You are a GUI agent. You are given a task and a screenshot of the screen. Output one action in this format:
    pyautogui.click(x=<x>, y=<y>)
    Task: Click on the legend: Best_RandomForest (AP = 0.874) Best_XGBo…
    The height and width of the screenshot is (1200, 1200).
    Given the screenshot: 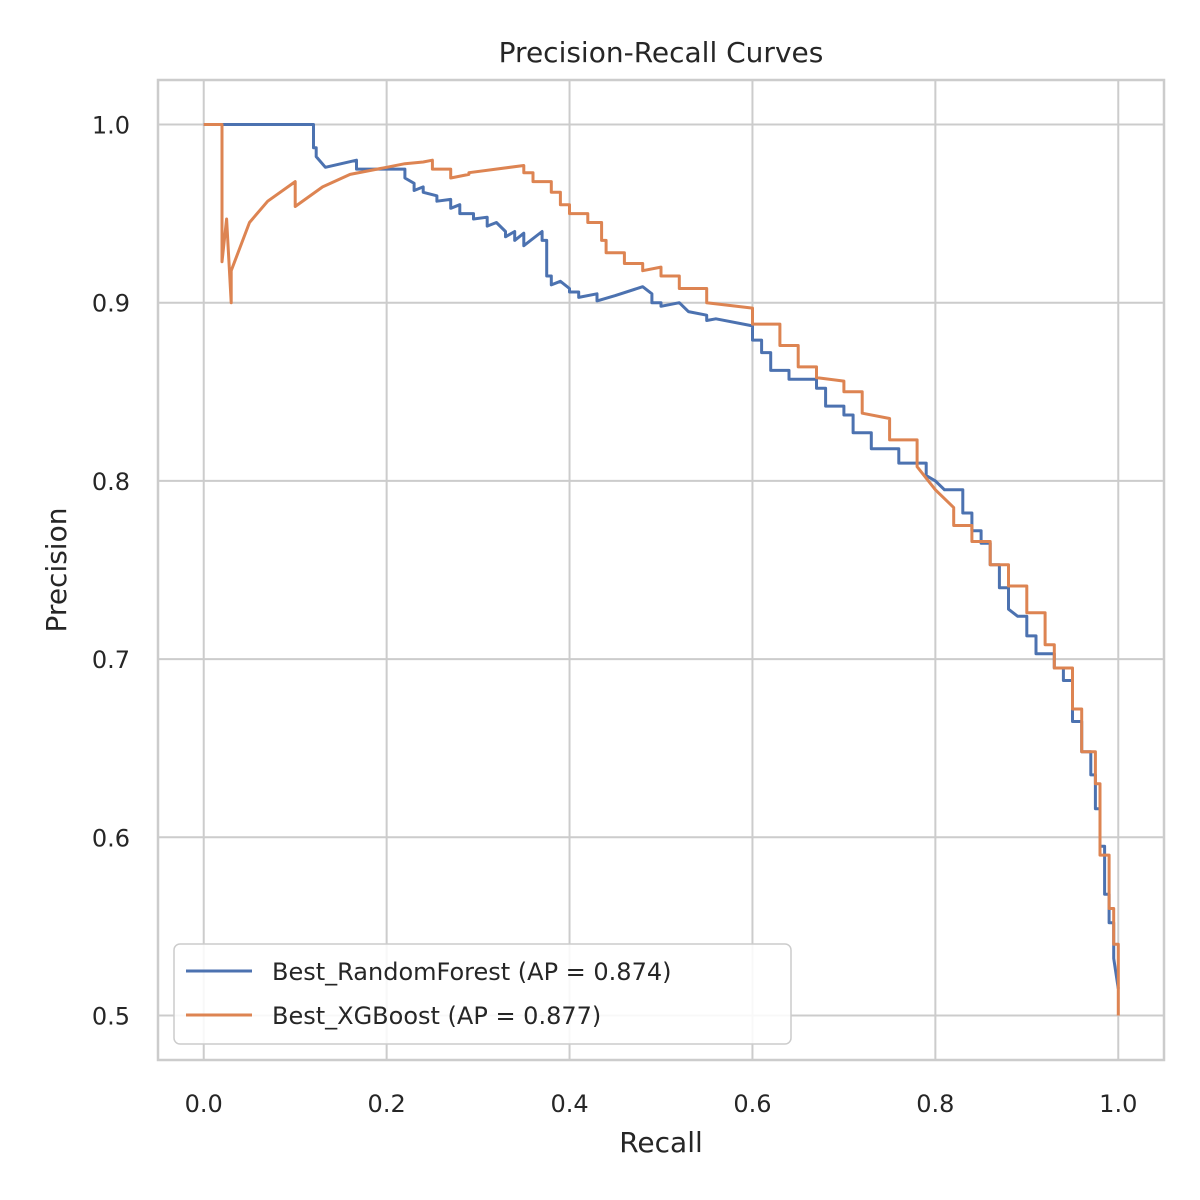 What is the action you would take?
    pyautogui.click(x=482, y=994)
    